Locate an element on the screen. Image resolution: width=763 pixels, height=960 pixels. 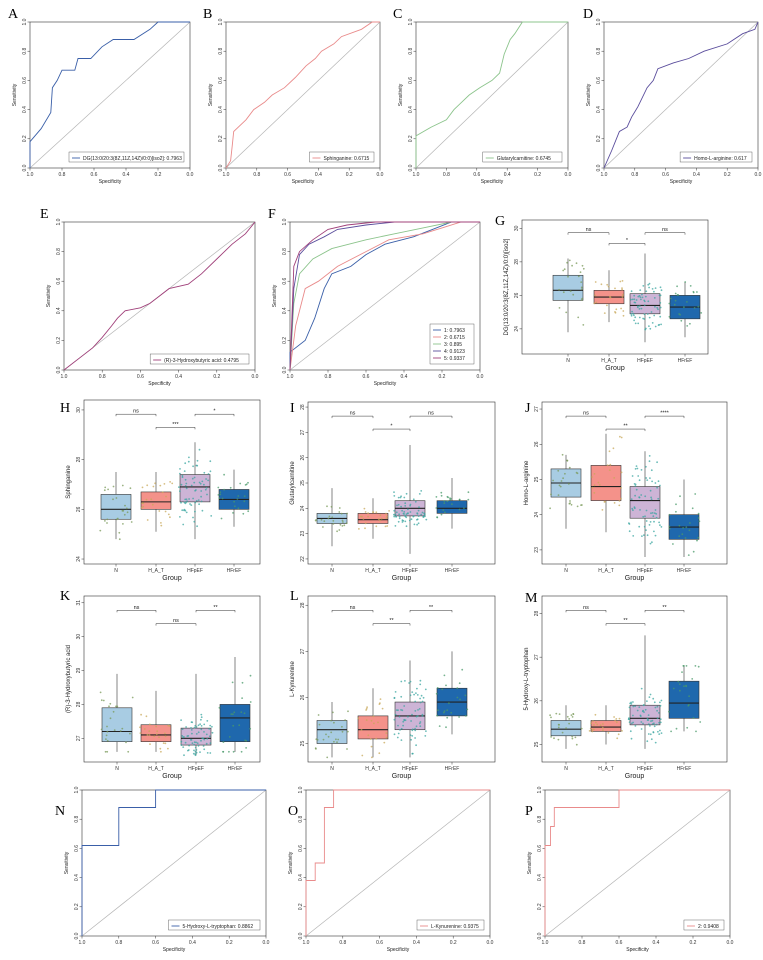
panel-P-x-axis-label: Specificity is located at coordinates (637, 950).